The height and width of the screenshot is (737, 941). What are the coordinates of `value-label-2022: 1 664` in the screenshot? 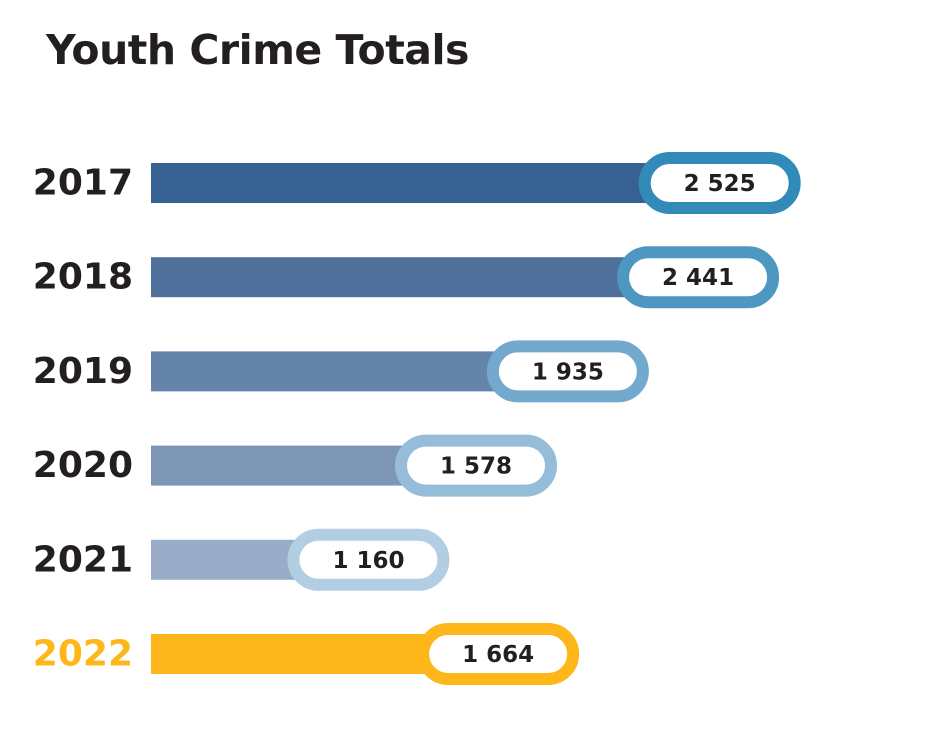 It's located at (498, 655).